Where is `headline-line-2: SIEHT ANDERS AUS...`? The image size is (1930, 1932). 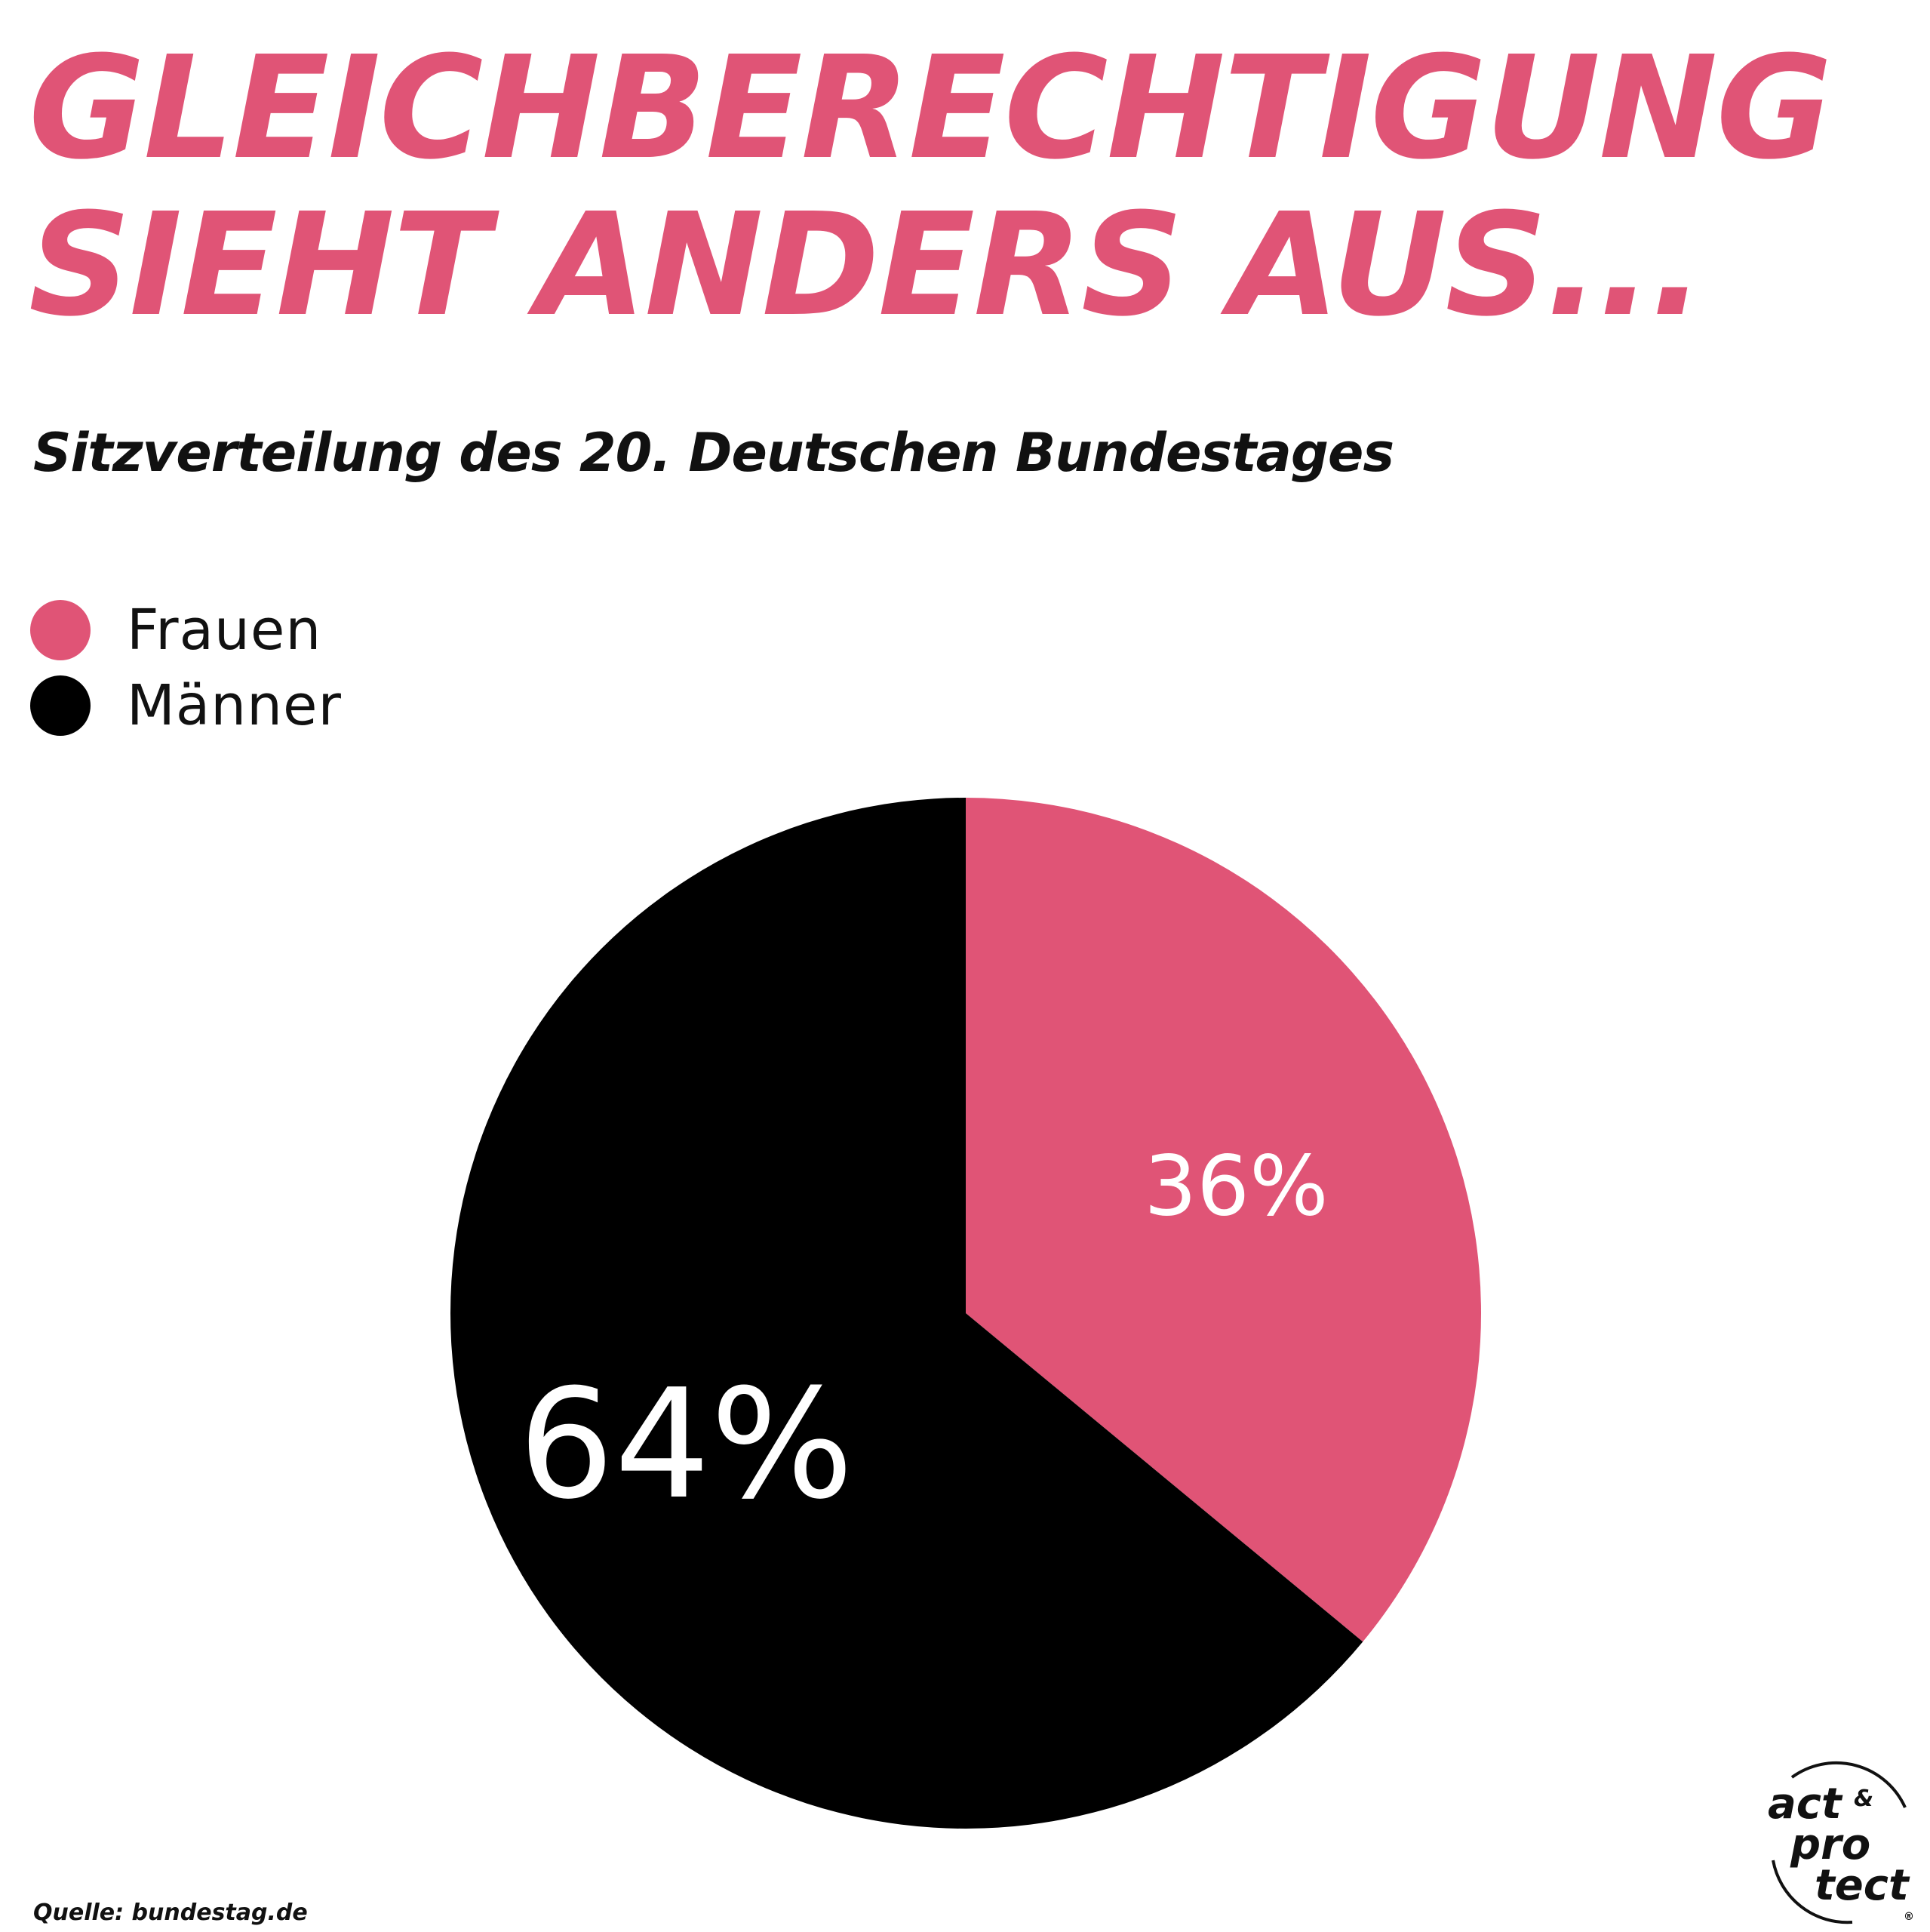
headline-line-2: SIEHT ANDERS AUS... is located at coordinates (866, 265).